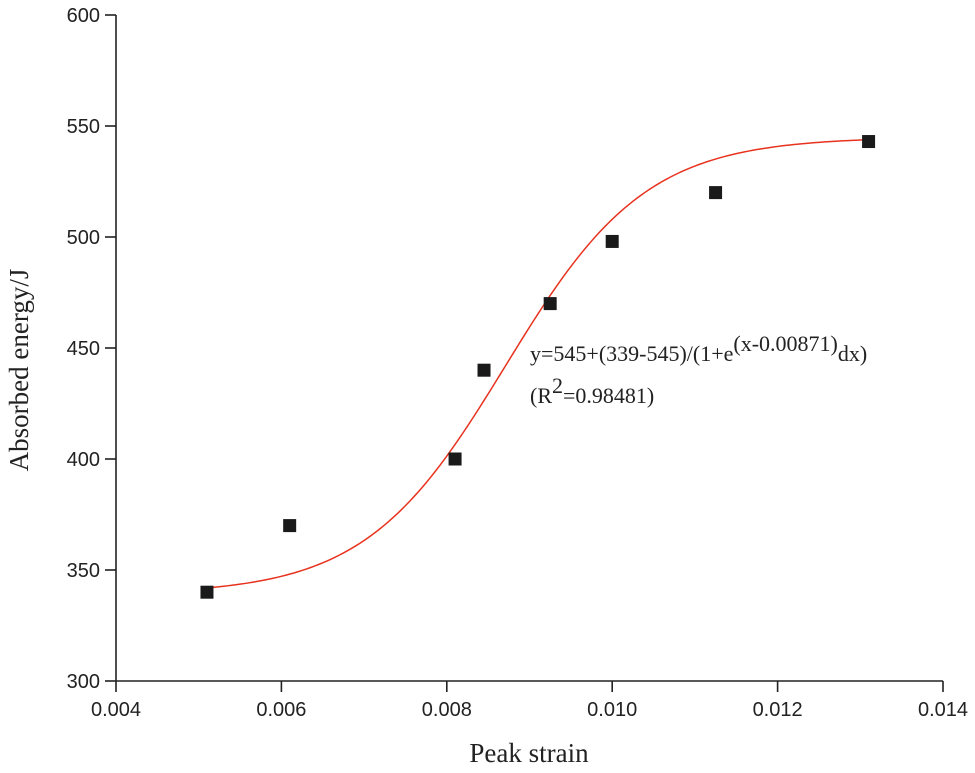  I want to click on y-axis-title: Absorbed energy/J, so click(19, 370).